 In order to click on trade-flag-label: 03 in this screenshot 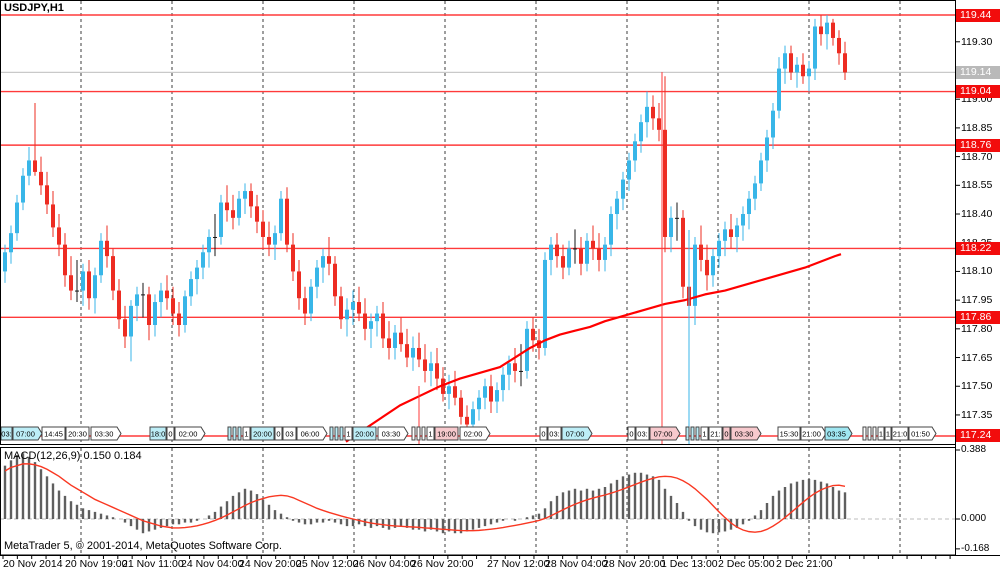, I will do `click(289, 434)`.